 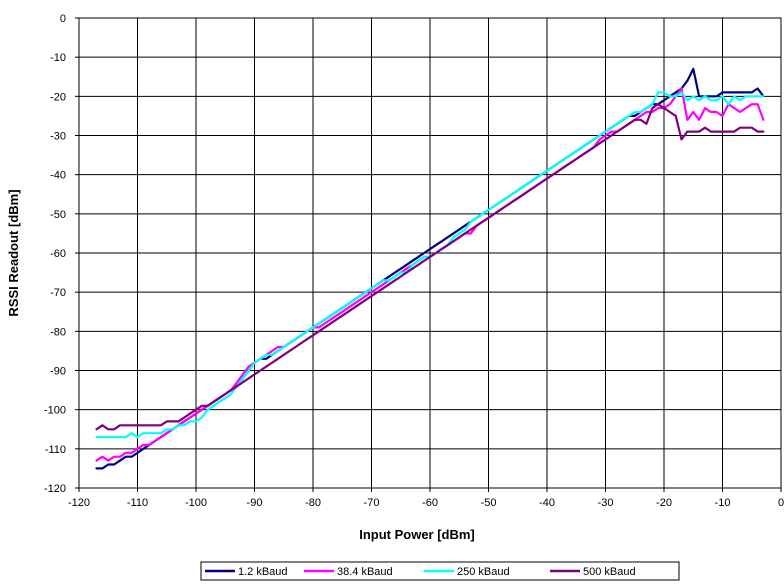 I want to click on x-tick-label: -110, so click(x=137, y=503).